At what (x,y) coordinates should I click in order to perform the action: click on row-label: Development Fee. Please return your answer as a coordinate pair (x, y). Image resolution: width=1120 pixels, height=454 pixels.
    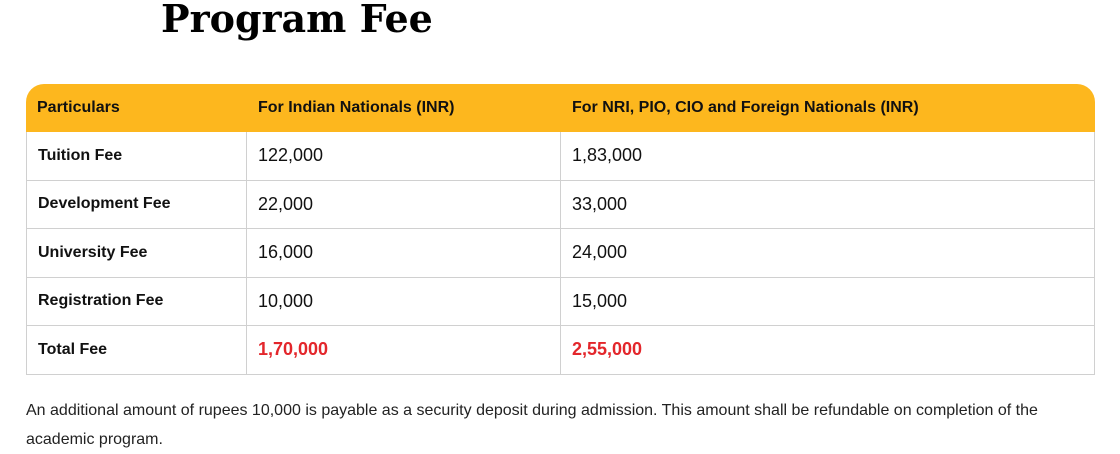
    Looking at the image, I should click on (136, 204).